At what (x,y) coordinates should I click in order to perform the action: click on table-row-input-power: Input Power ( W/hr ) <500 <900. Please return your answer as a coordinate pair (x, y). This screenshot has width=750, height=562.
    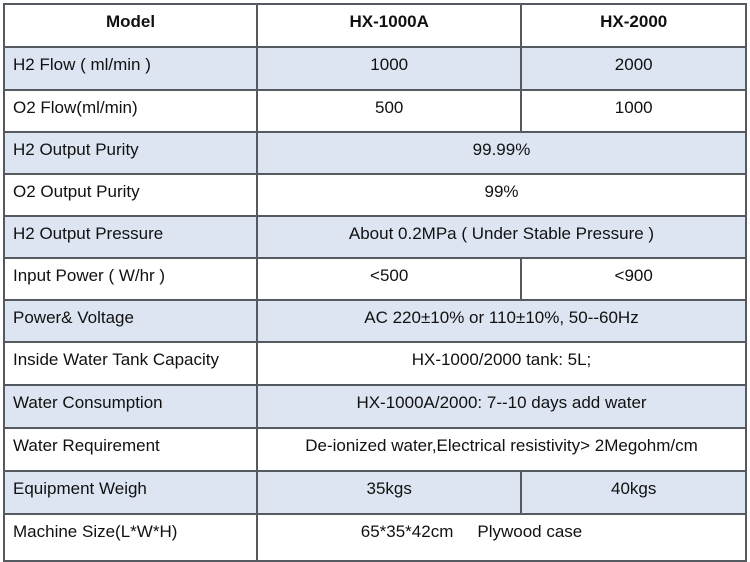
    Looking at the image, I should click on (375, 279).